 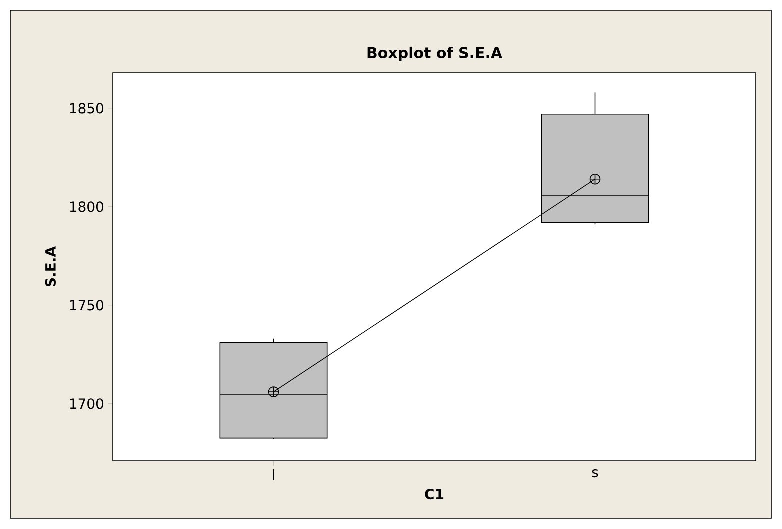 I want to click on y-axis-title: S.E.A, so click(x=50, y=266).